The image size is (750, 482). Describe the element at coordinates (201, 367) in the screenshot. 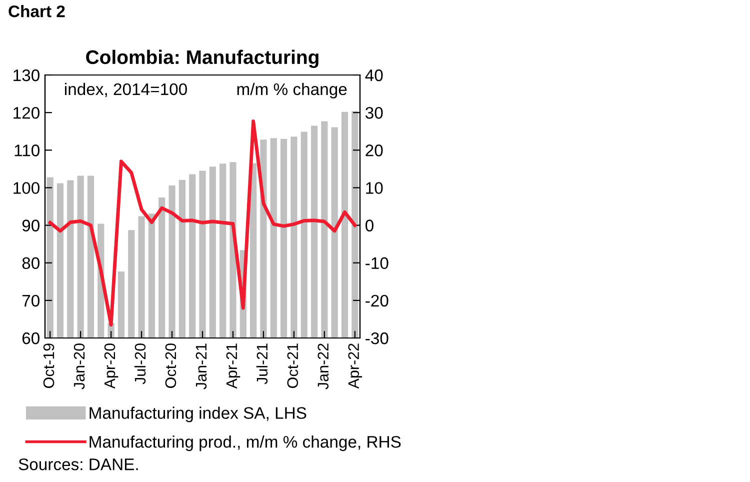

I see `x-tick-label: Jan-21` at that location.